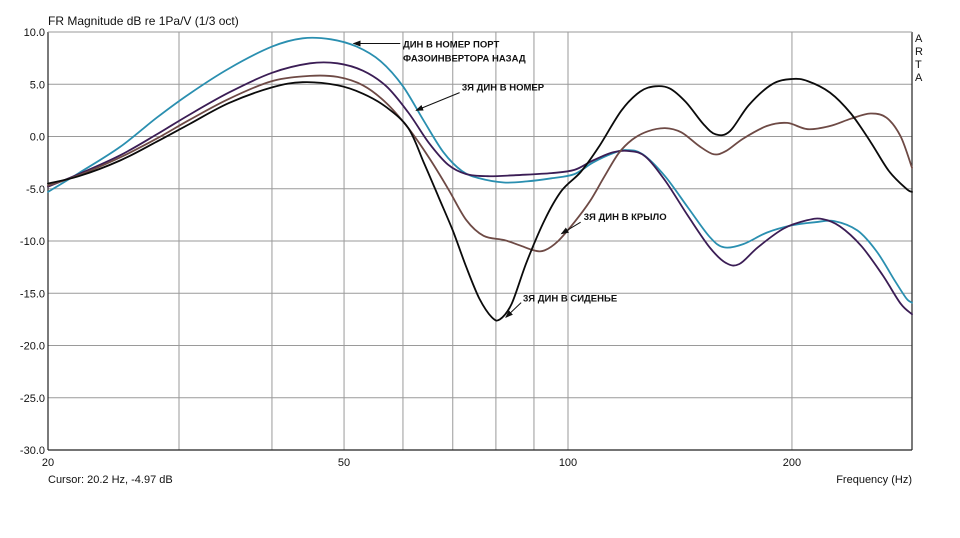  What do you see at coordinates (34, 33) in the screenshot?
I see `y-tick-label: 10.0` at bounding box center [34, 33].